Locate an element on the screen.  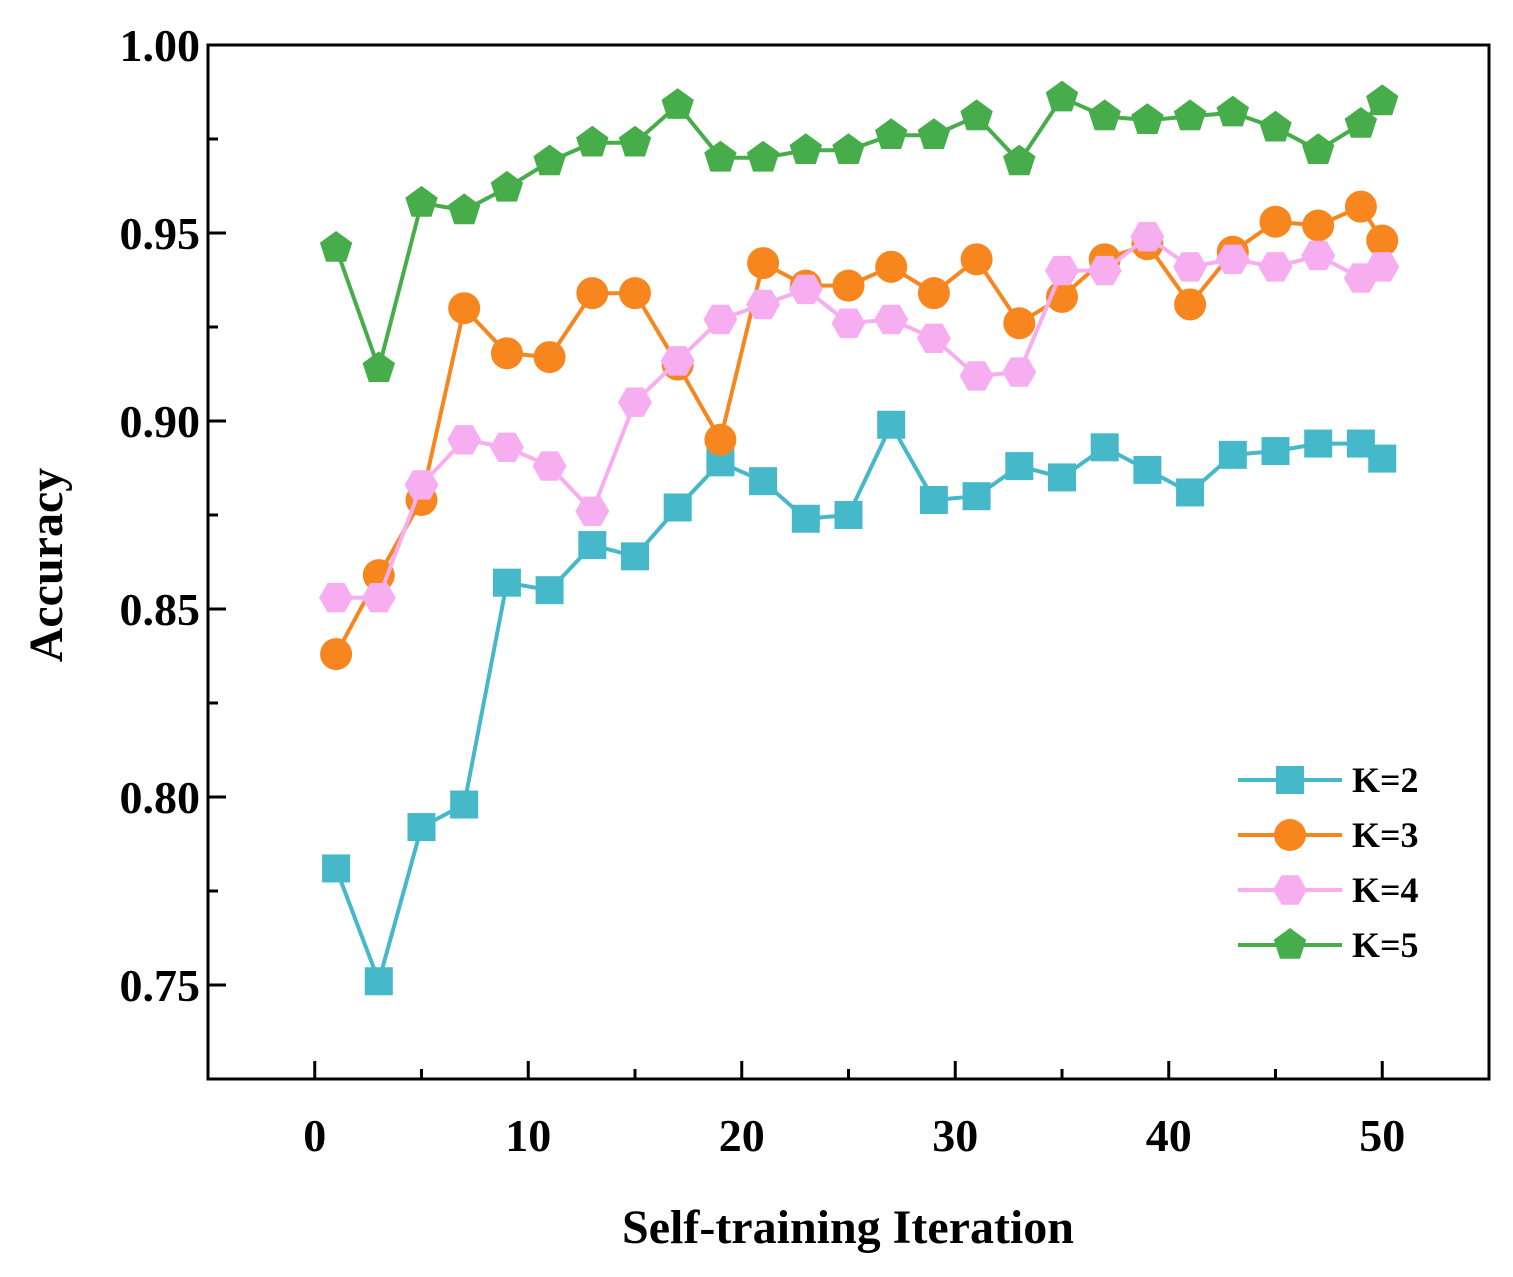
y-axis-title: Accuracy is located at coordinates (46, 565).